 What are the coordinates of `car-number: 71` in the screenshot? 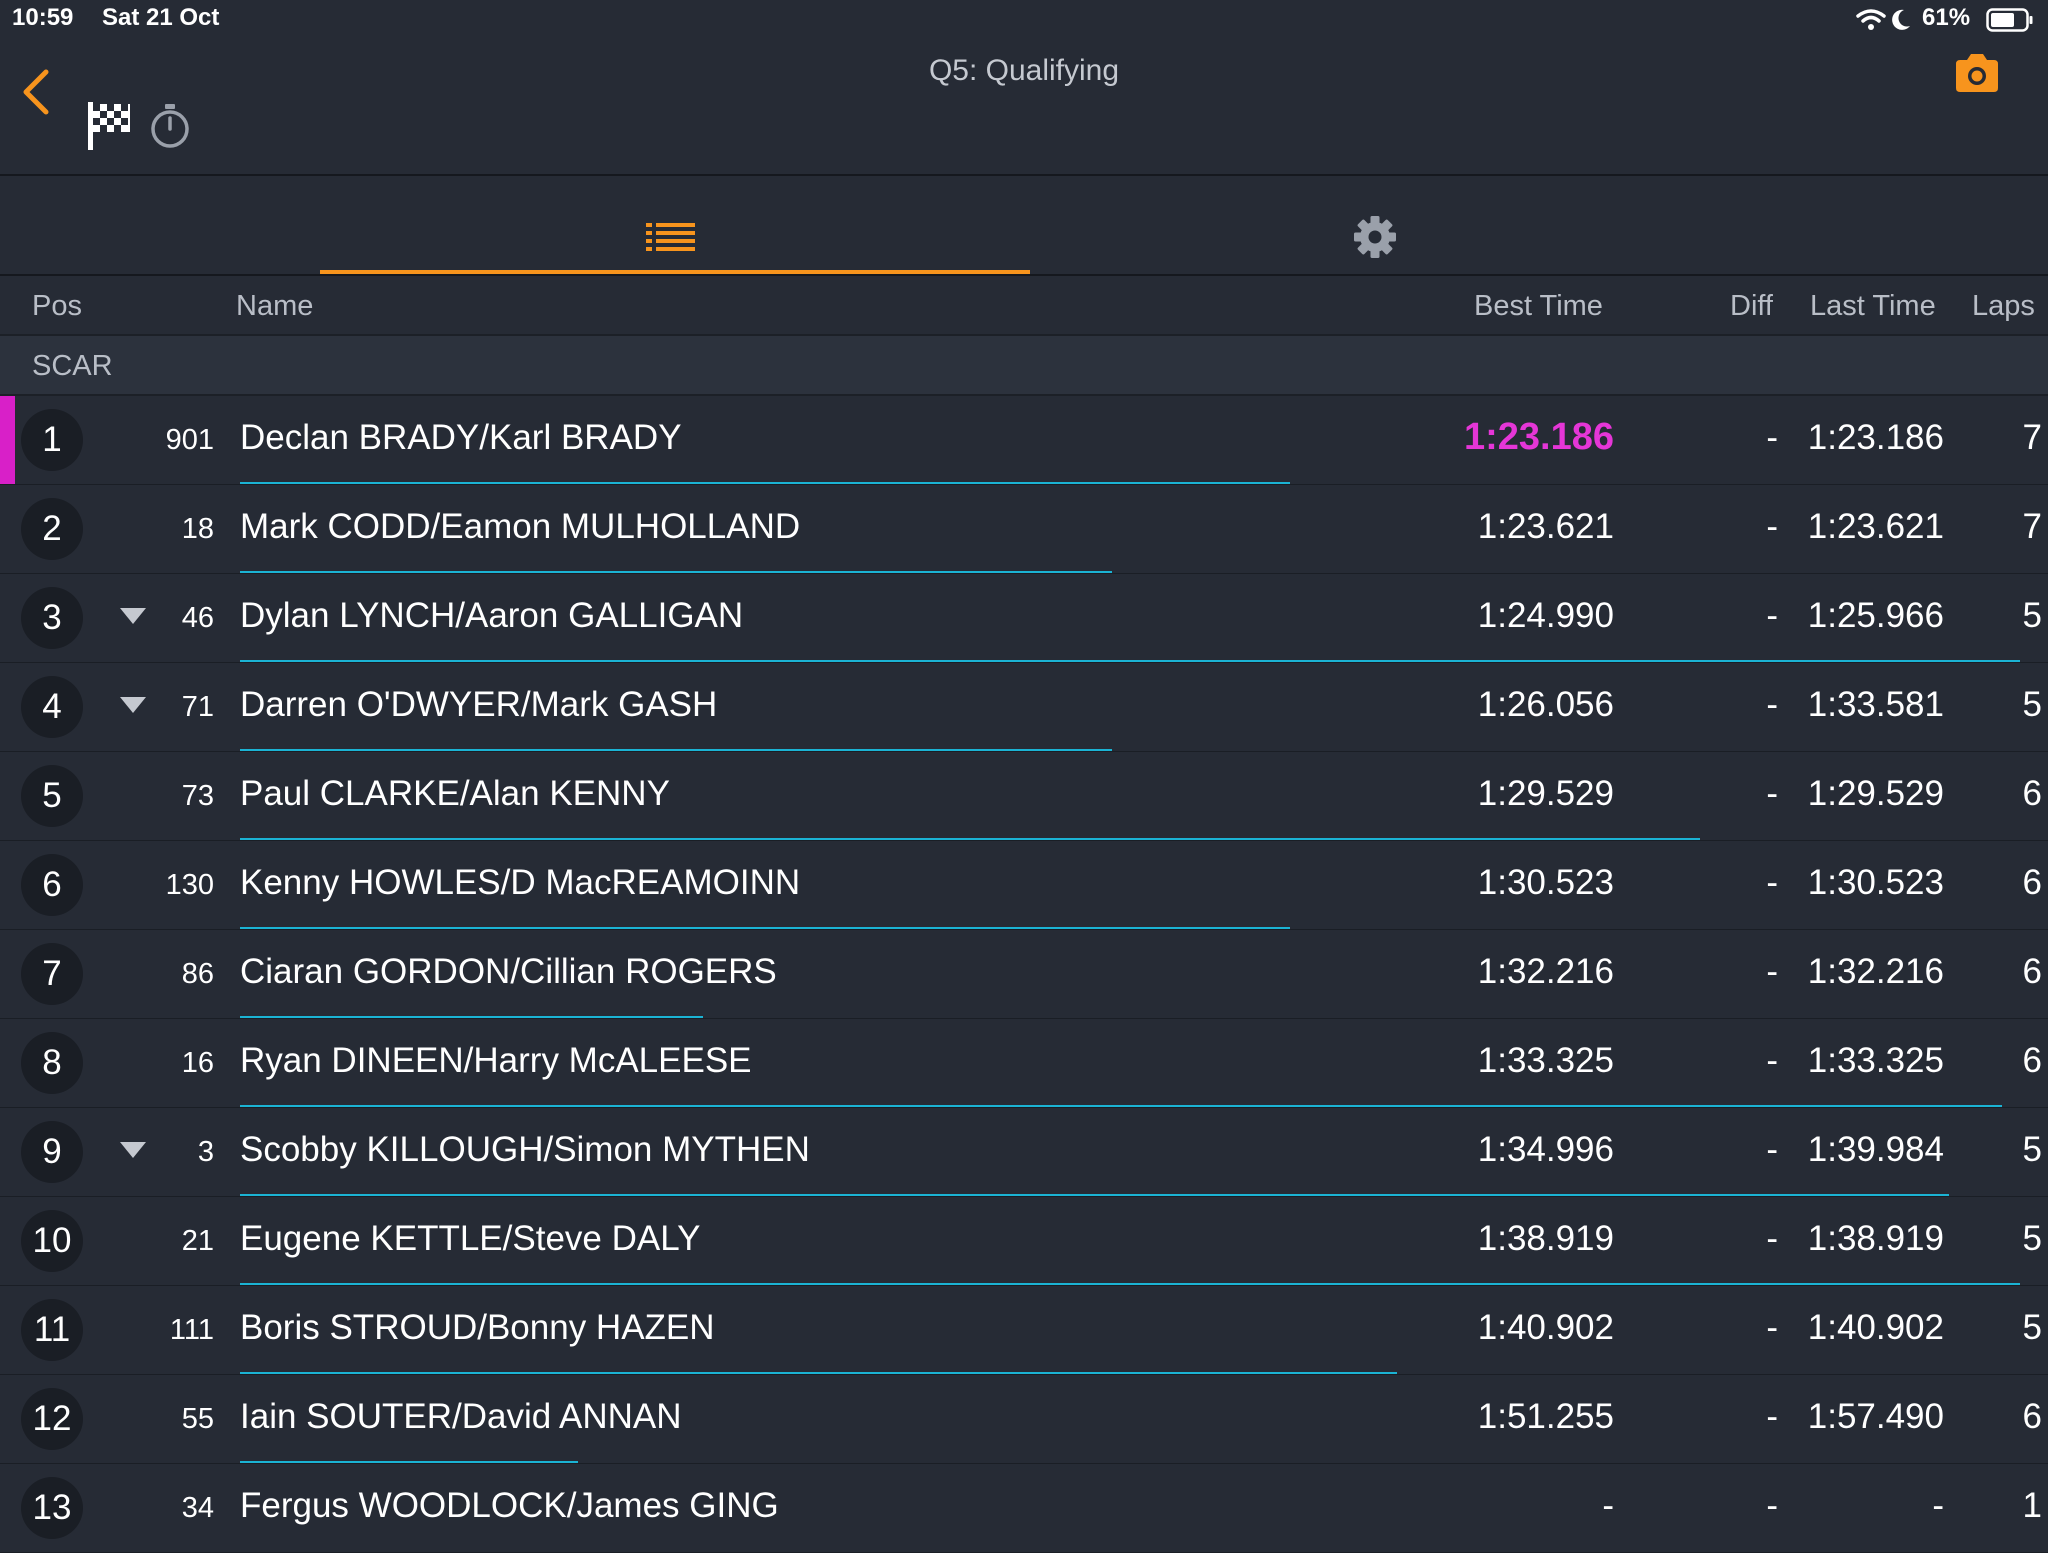 It's located at (197, 707).